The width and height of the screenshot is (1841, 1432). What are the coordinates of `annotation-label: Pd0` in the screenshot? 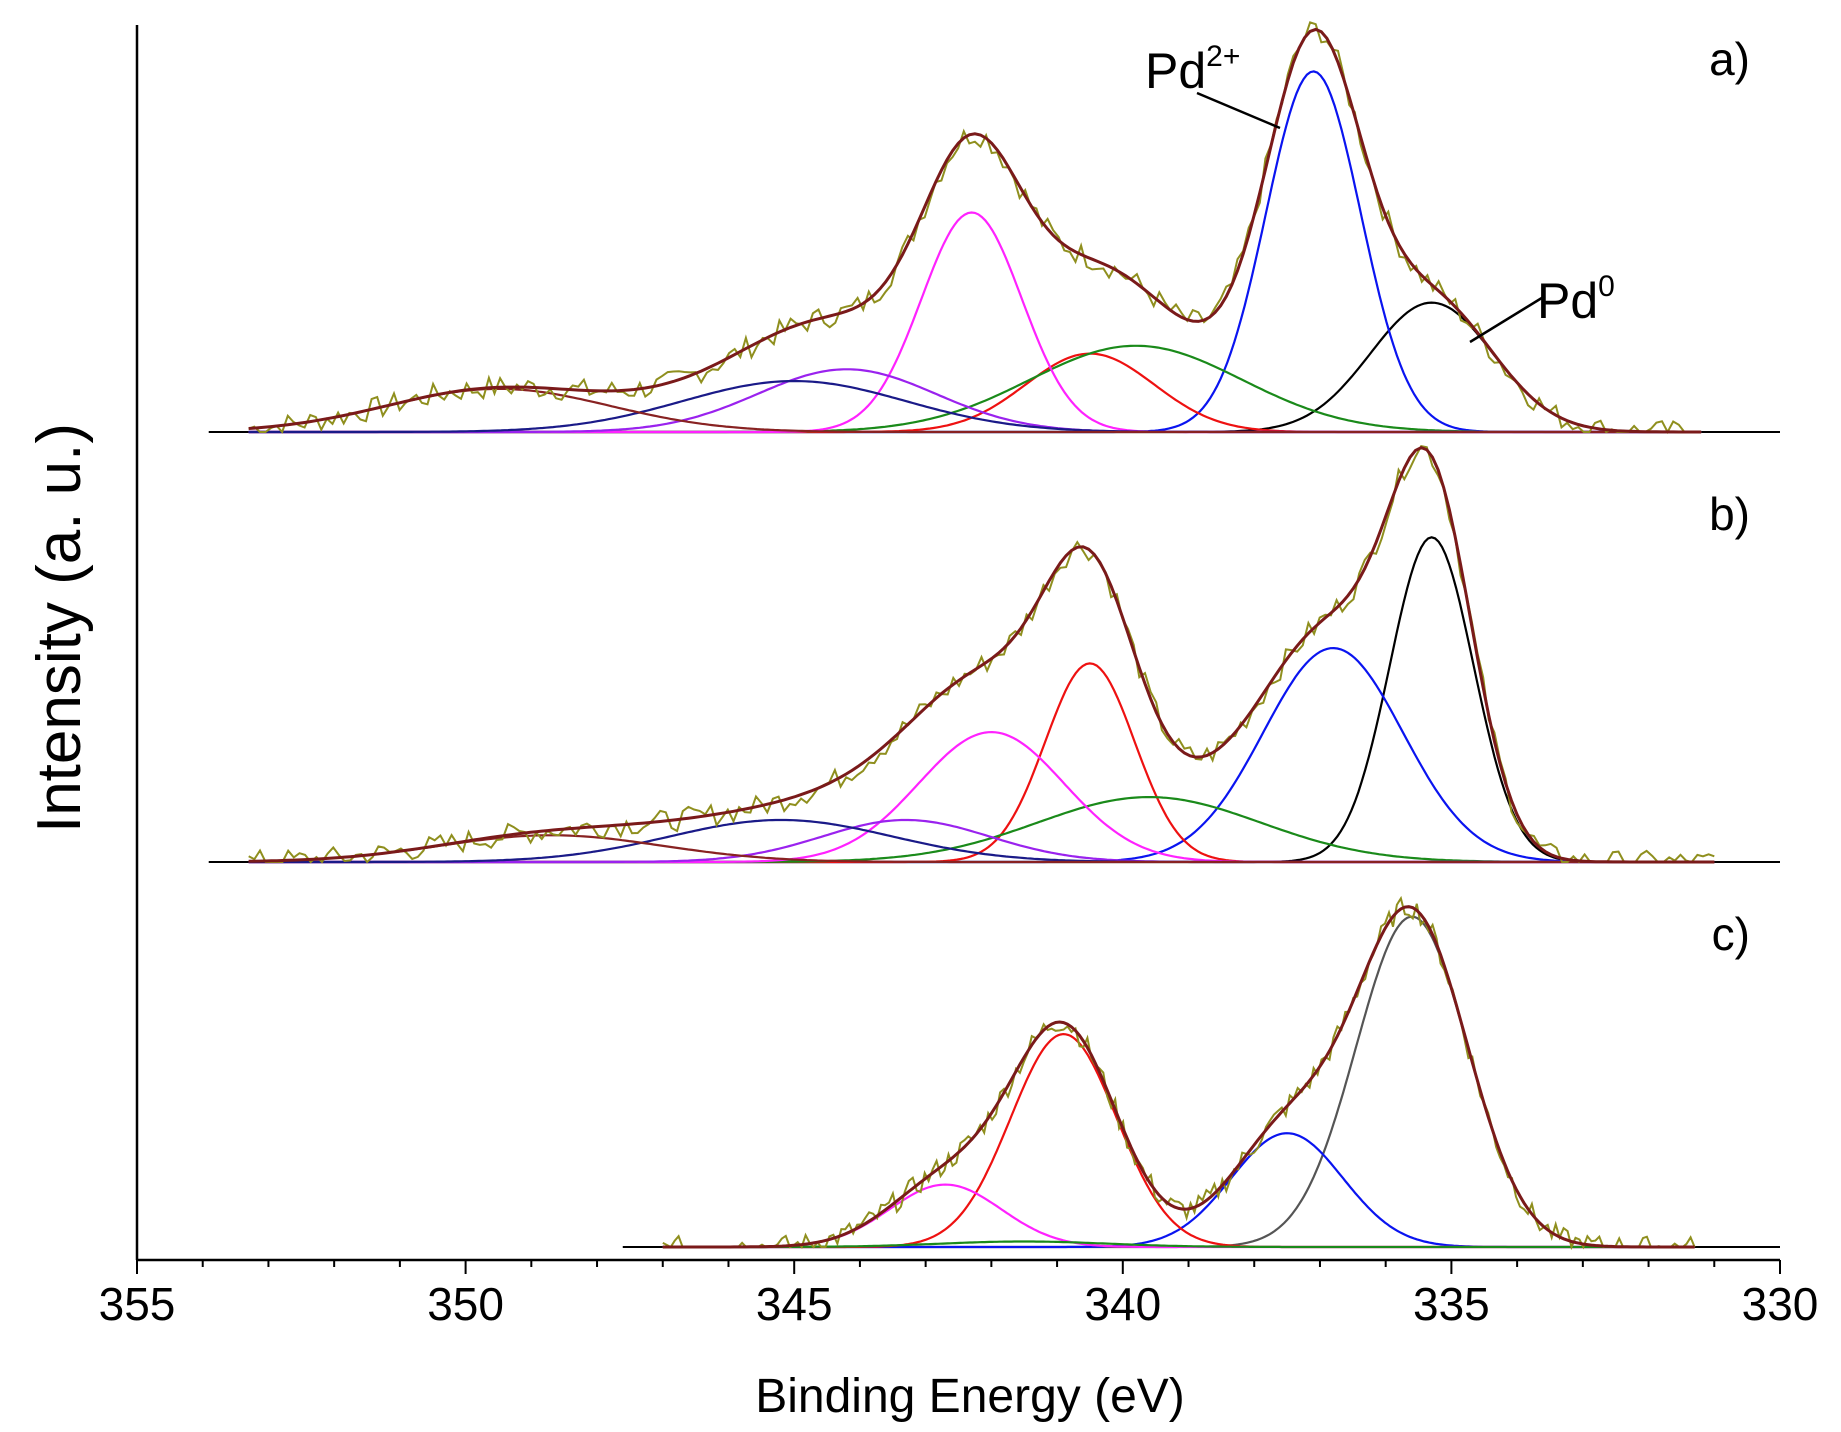 It's located at (1576, 299).